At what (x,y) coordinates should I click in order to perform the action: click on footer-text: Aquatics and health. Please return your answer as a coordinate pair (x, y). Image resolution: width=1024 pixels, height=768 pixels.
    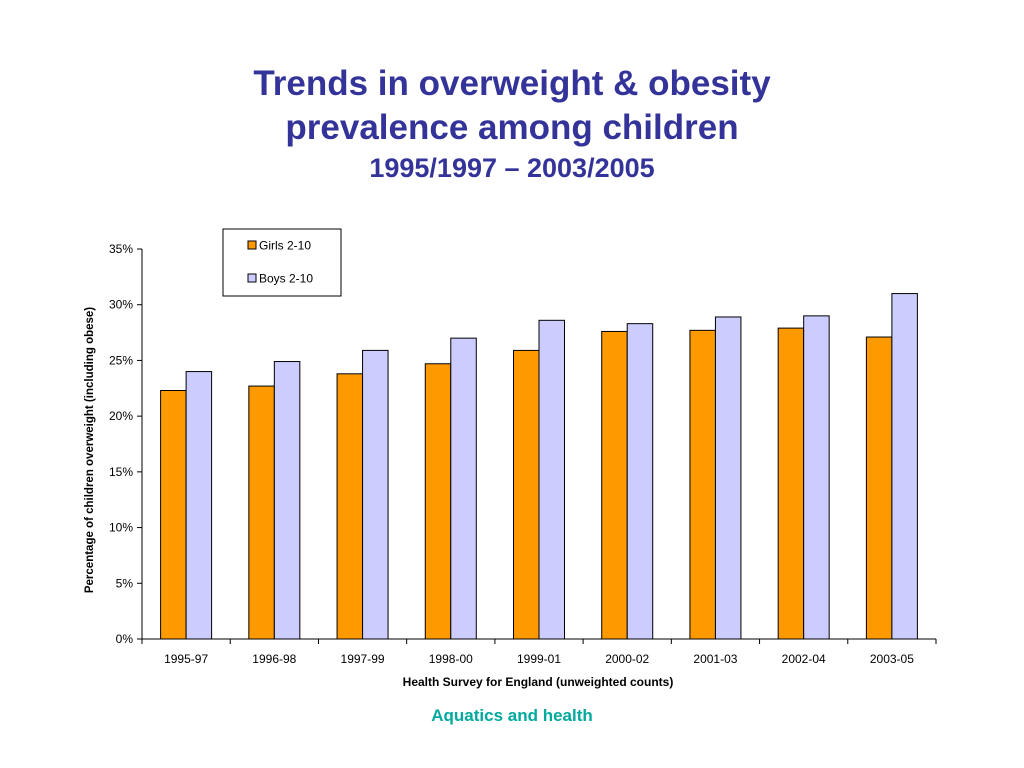
    Looking at the image, I should click on (512, 715).